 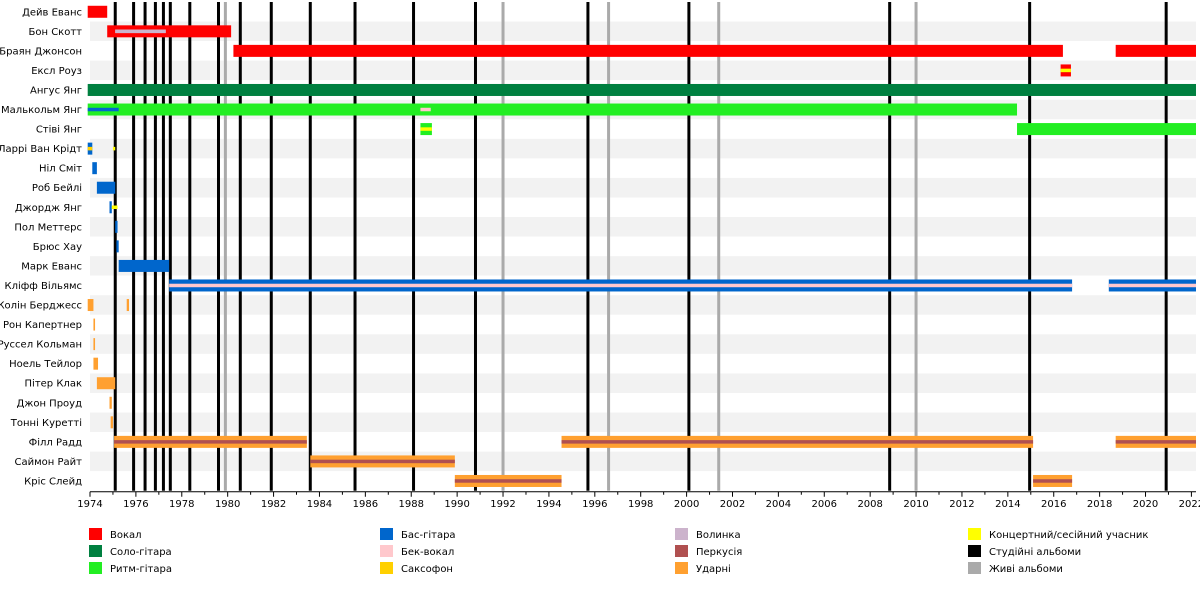 What do you see at coordinates (46, 423) in the screenshot?
I see `member-name: Тонні Куретті` at bounding box center [46, 423].